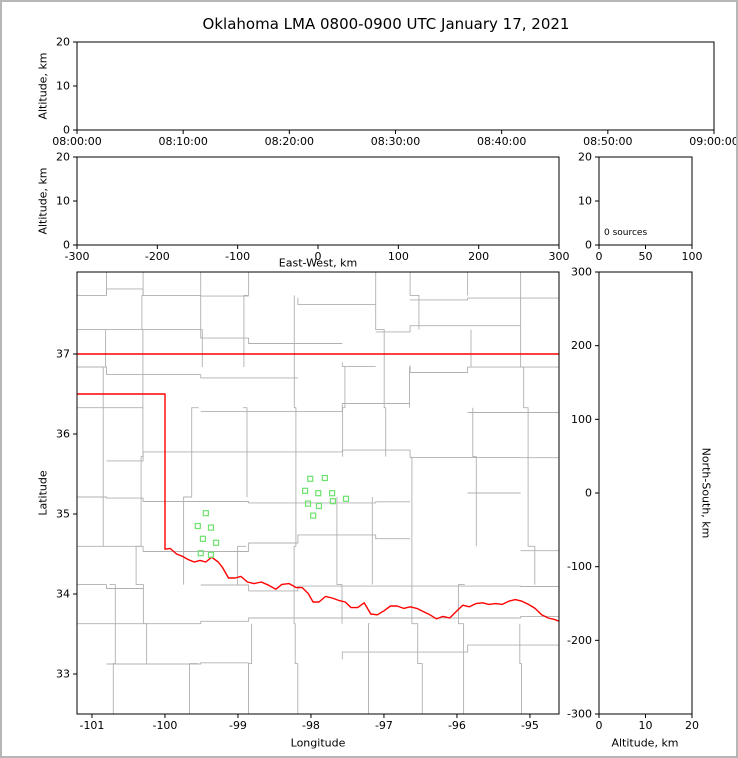 This screenshot has width=738, height=758. What do you see at coordinates (581, 345) in the screenshot?
I see `y-tick-label: 200` at bounding box center [581, 345].